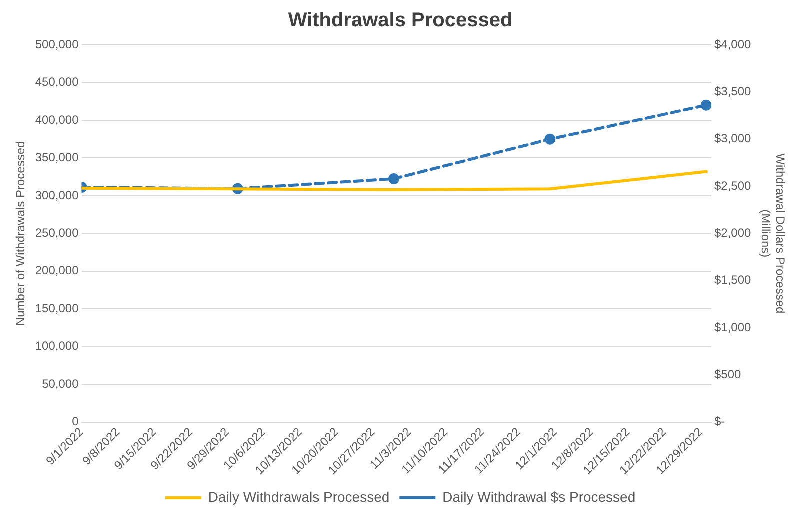  Describe the element at coordinates (57, 346) in the screenshot. I see `y-tick-label: 100,000` at that location.